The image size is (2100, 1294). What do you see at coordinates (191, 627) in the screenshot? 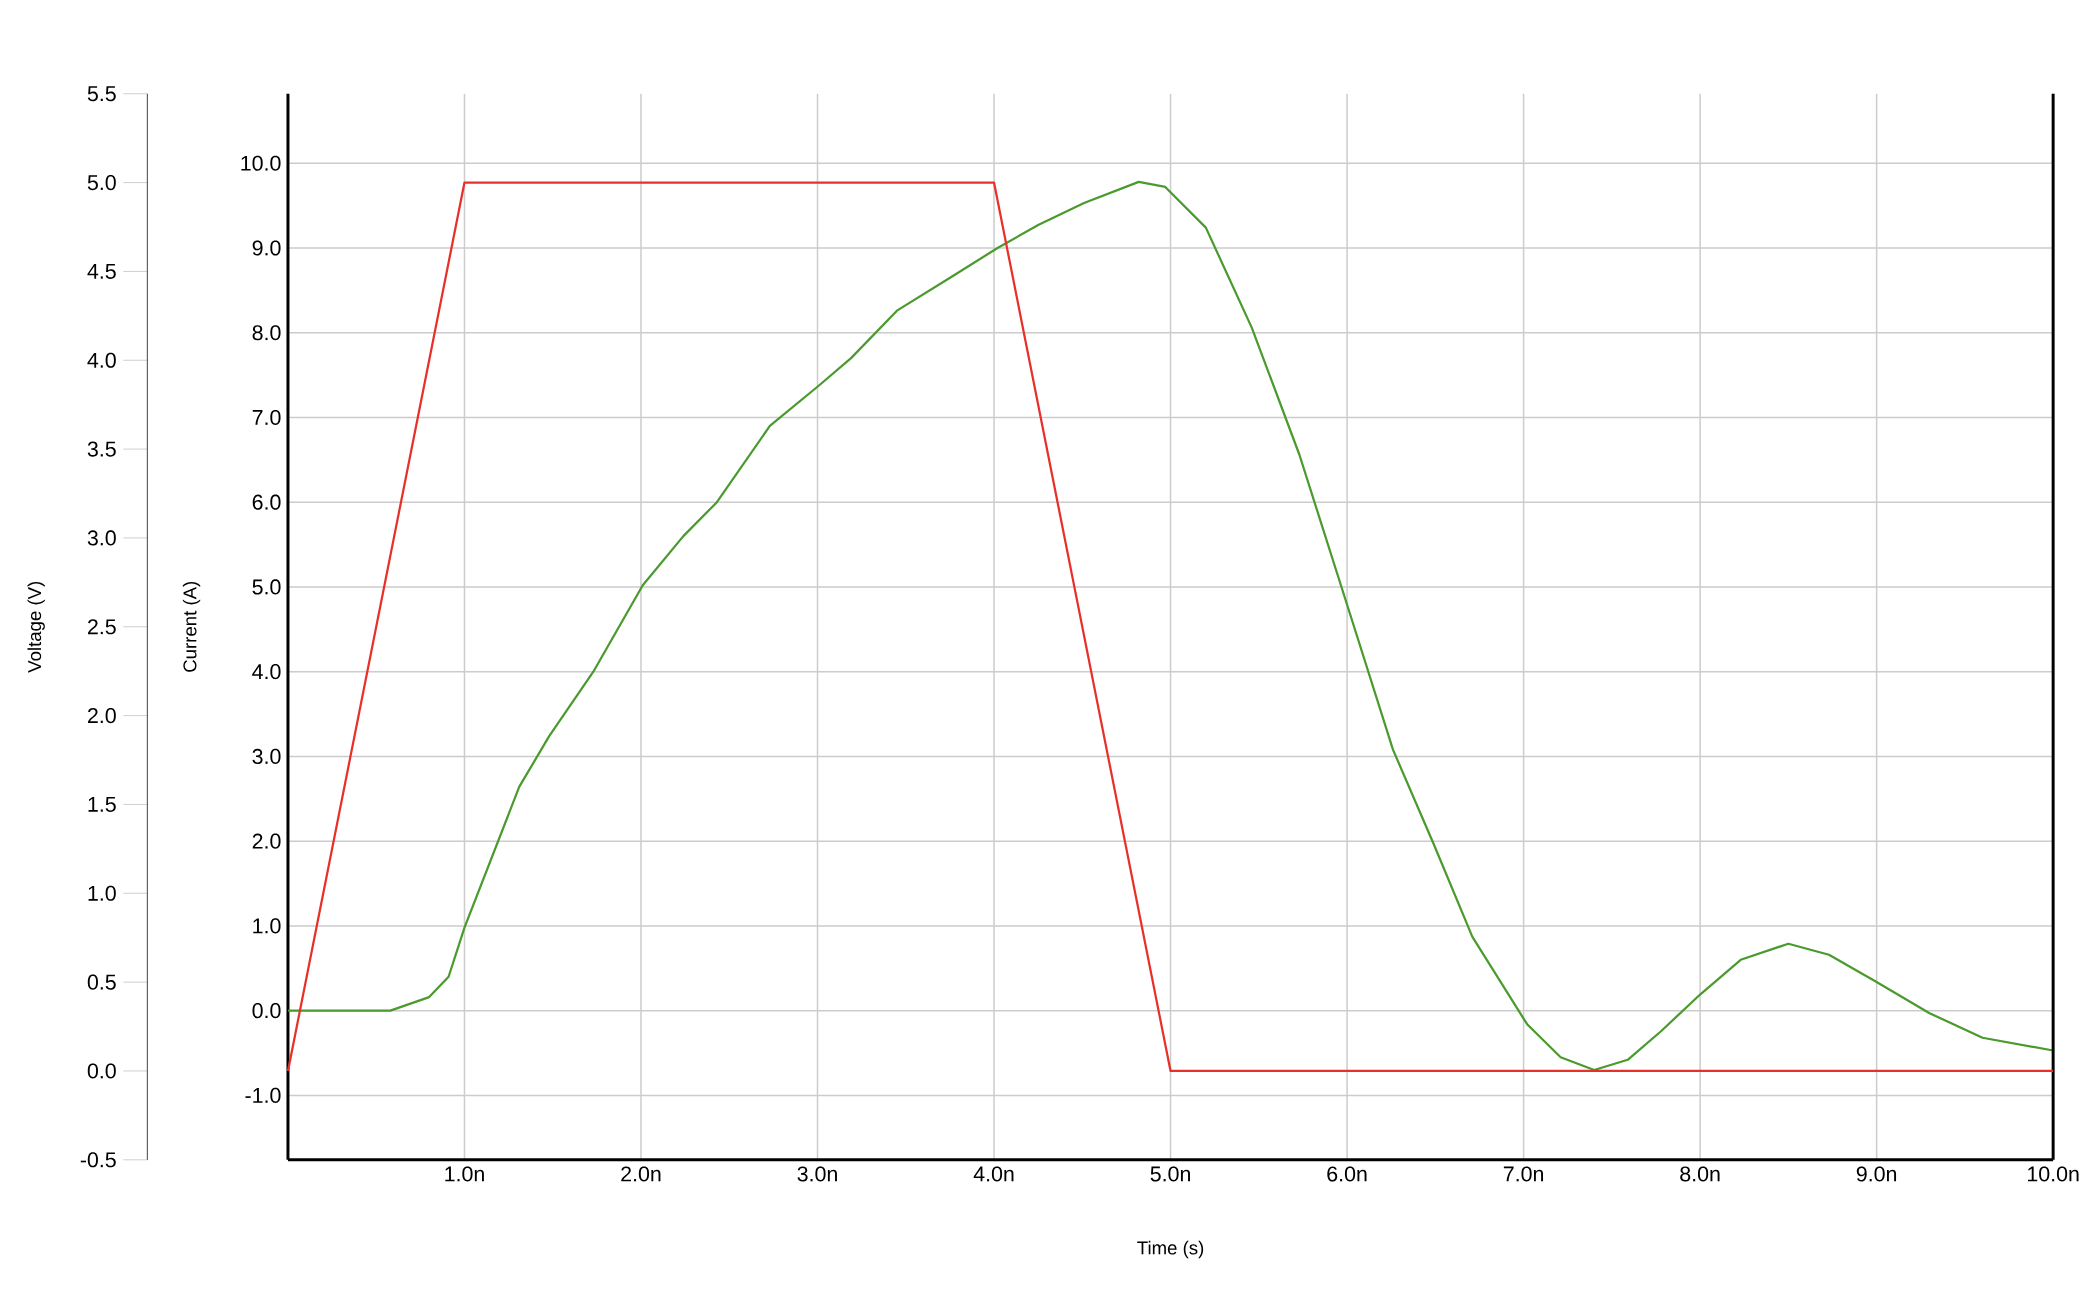
I see `y-axis-title: Current (A)` at bounding box center [191, 627].